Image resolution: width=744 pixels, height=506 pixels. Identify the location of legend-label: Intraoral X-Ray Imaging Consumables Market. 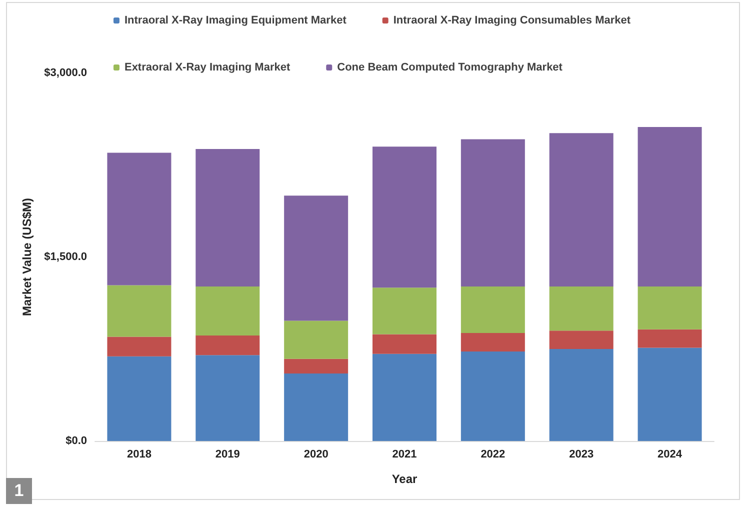
(512, 20).